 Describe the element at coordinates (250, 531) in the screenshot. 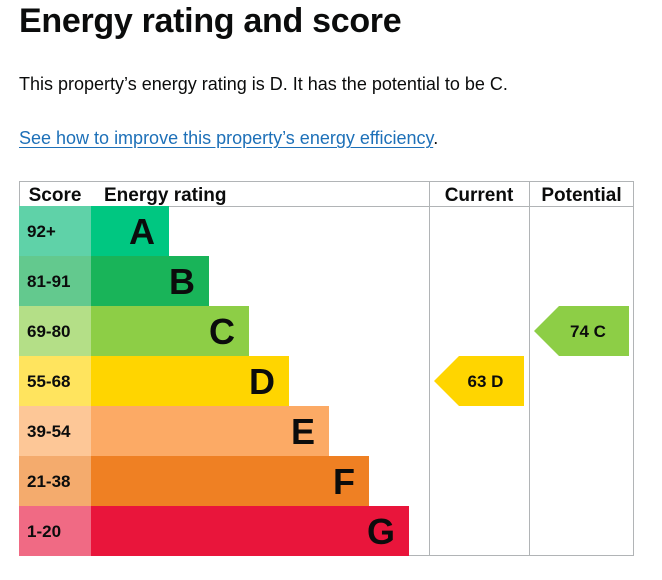

I see `band-bar-g` at that location.